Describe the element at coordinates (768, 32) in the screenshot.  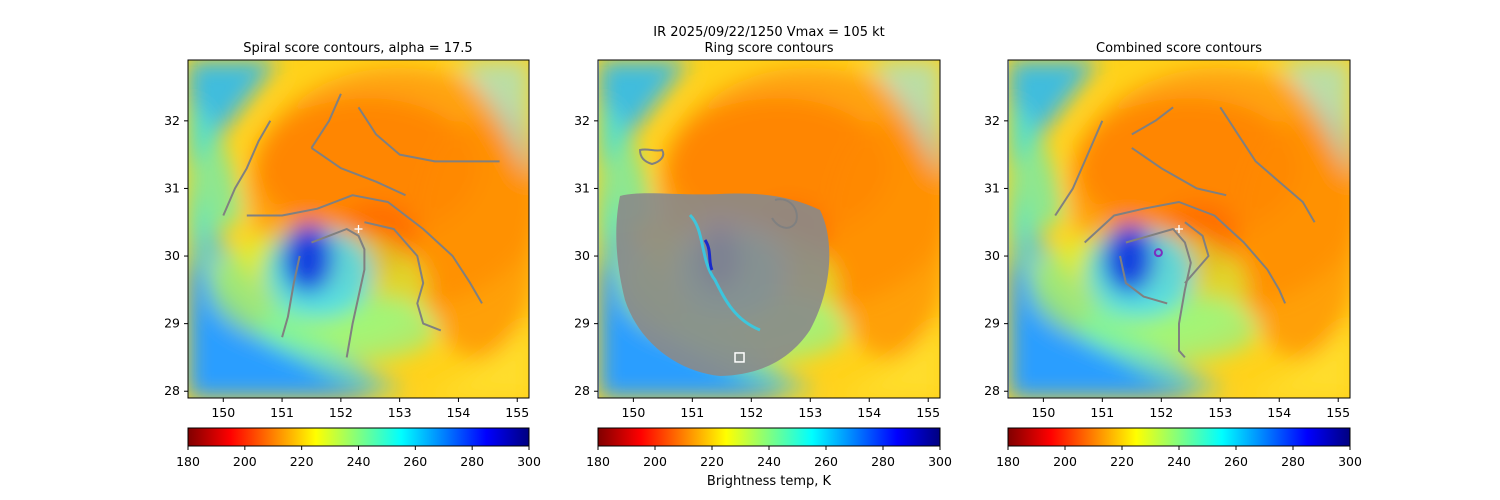
I see `figure-suptitle: IR 2025/09/22/1250 Vmax = 105 kt` at that location.